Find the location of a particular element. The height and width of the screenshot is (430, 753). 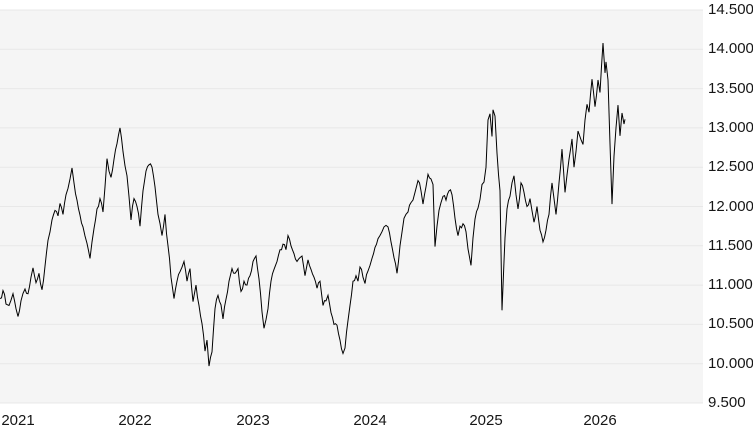

x-axis-label: 2022 is located at coordinates (135, 420).